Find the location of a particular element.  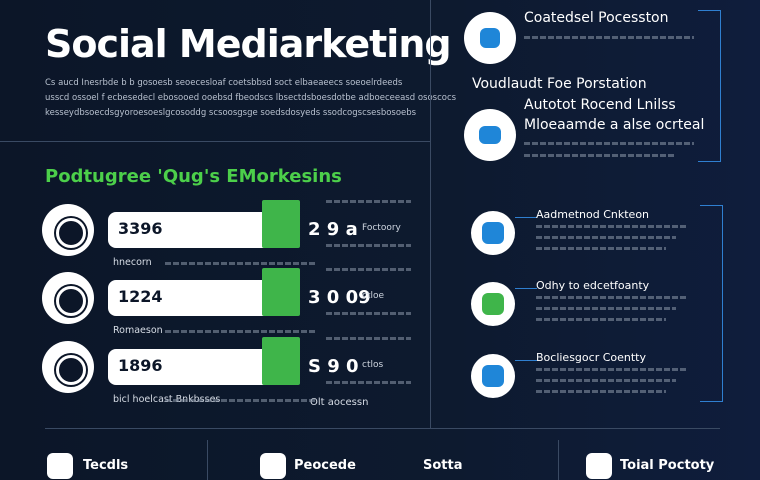

section-title: Podtugree 'Qug's EMorkesins is located at coordinates (193, 176).